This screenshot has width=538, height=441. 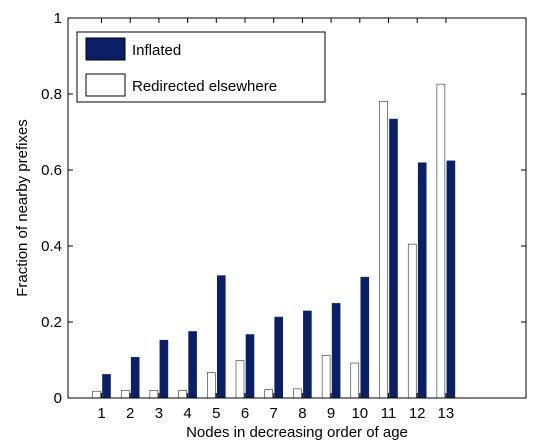 I want to click on y-tick-label: 0.6, so click(x=51, y=170).